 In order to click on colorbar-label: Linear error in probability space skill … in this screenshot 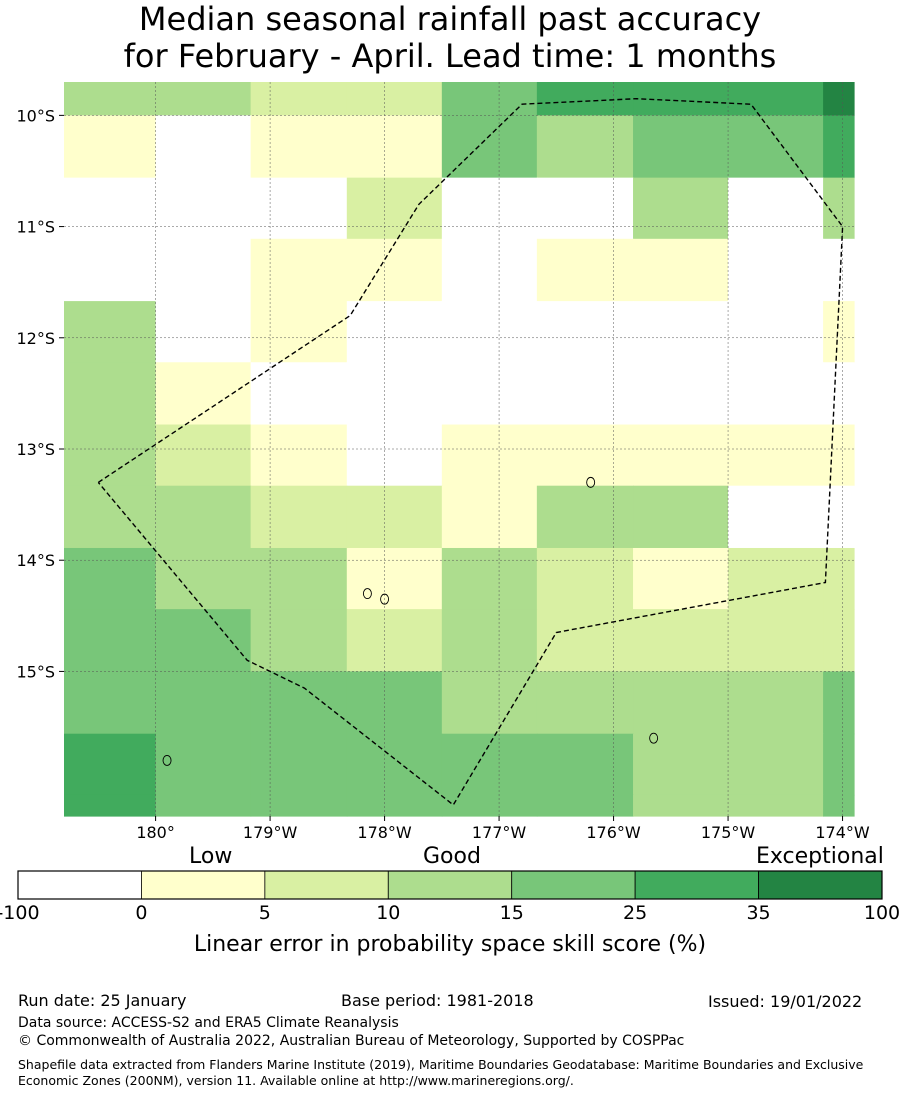, I will do `click(450, 944)`.